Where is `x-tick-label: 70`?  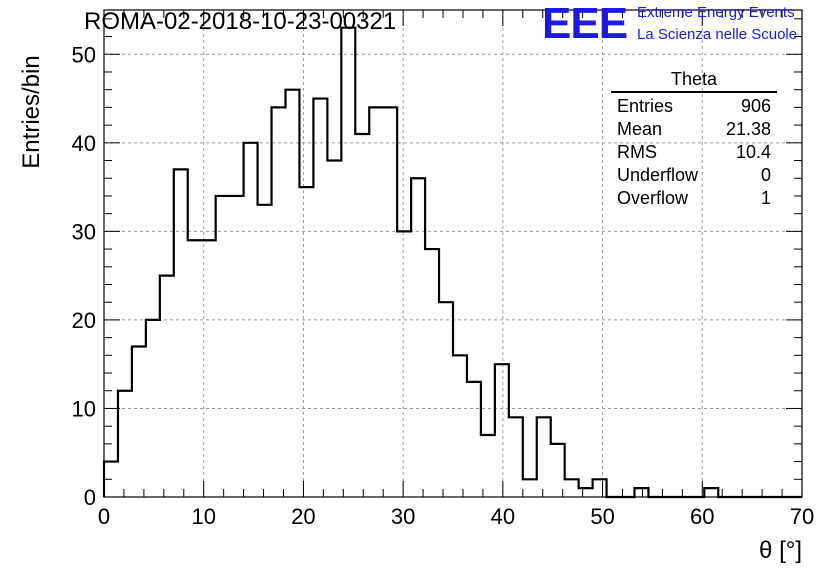
x-tick-label: 70 is located at coordinates (802, 516).